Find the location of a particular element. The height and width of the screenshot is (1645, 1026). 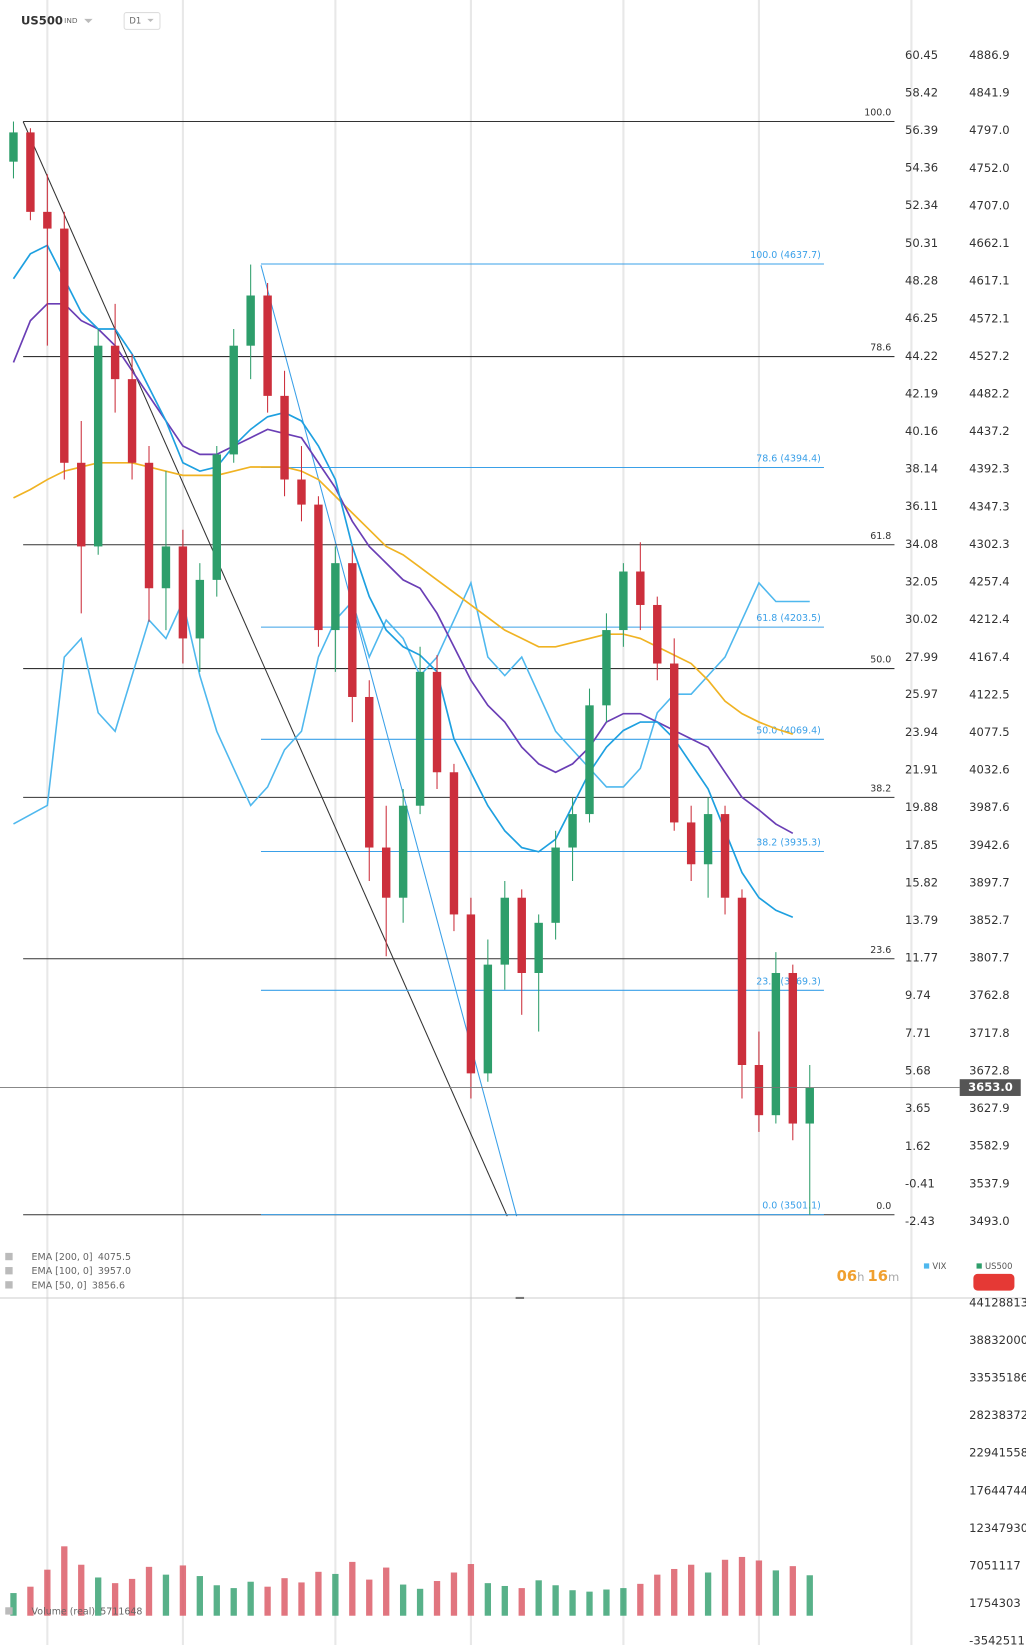

indicator-legend: EMA [50, 0] 3856.6 is located at coordinates (78, 1285).